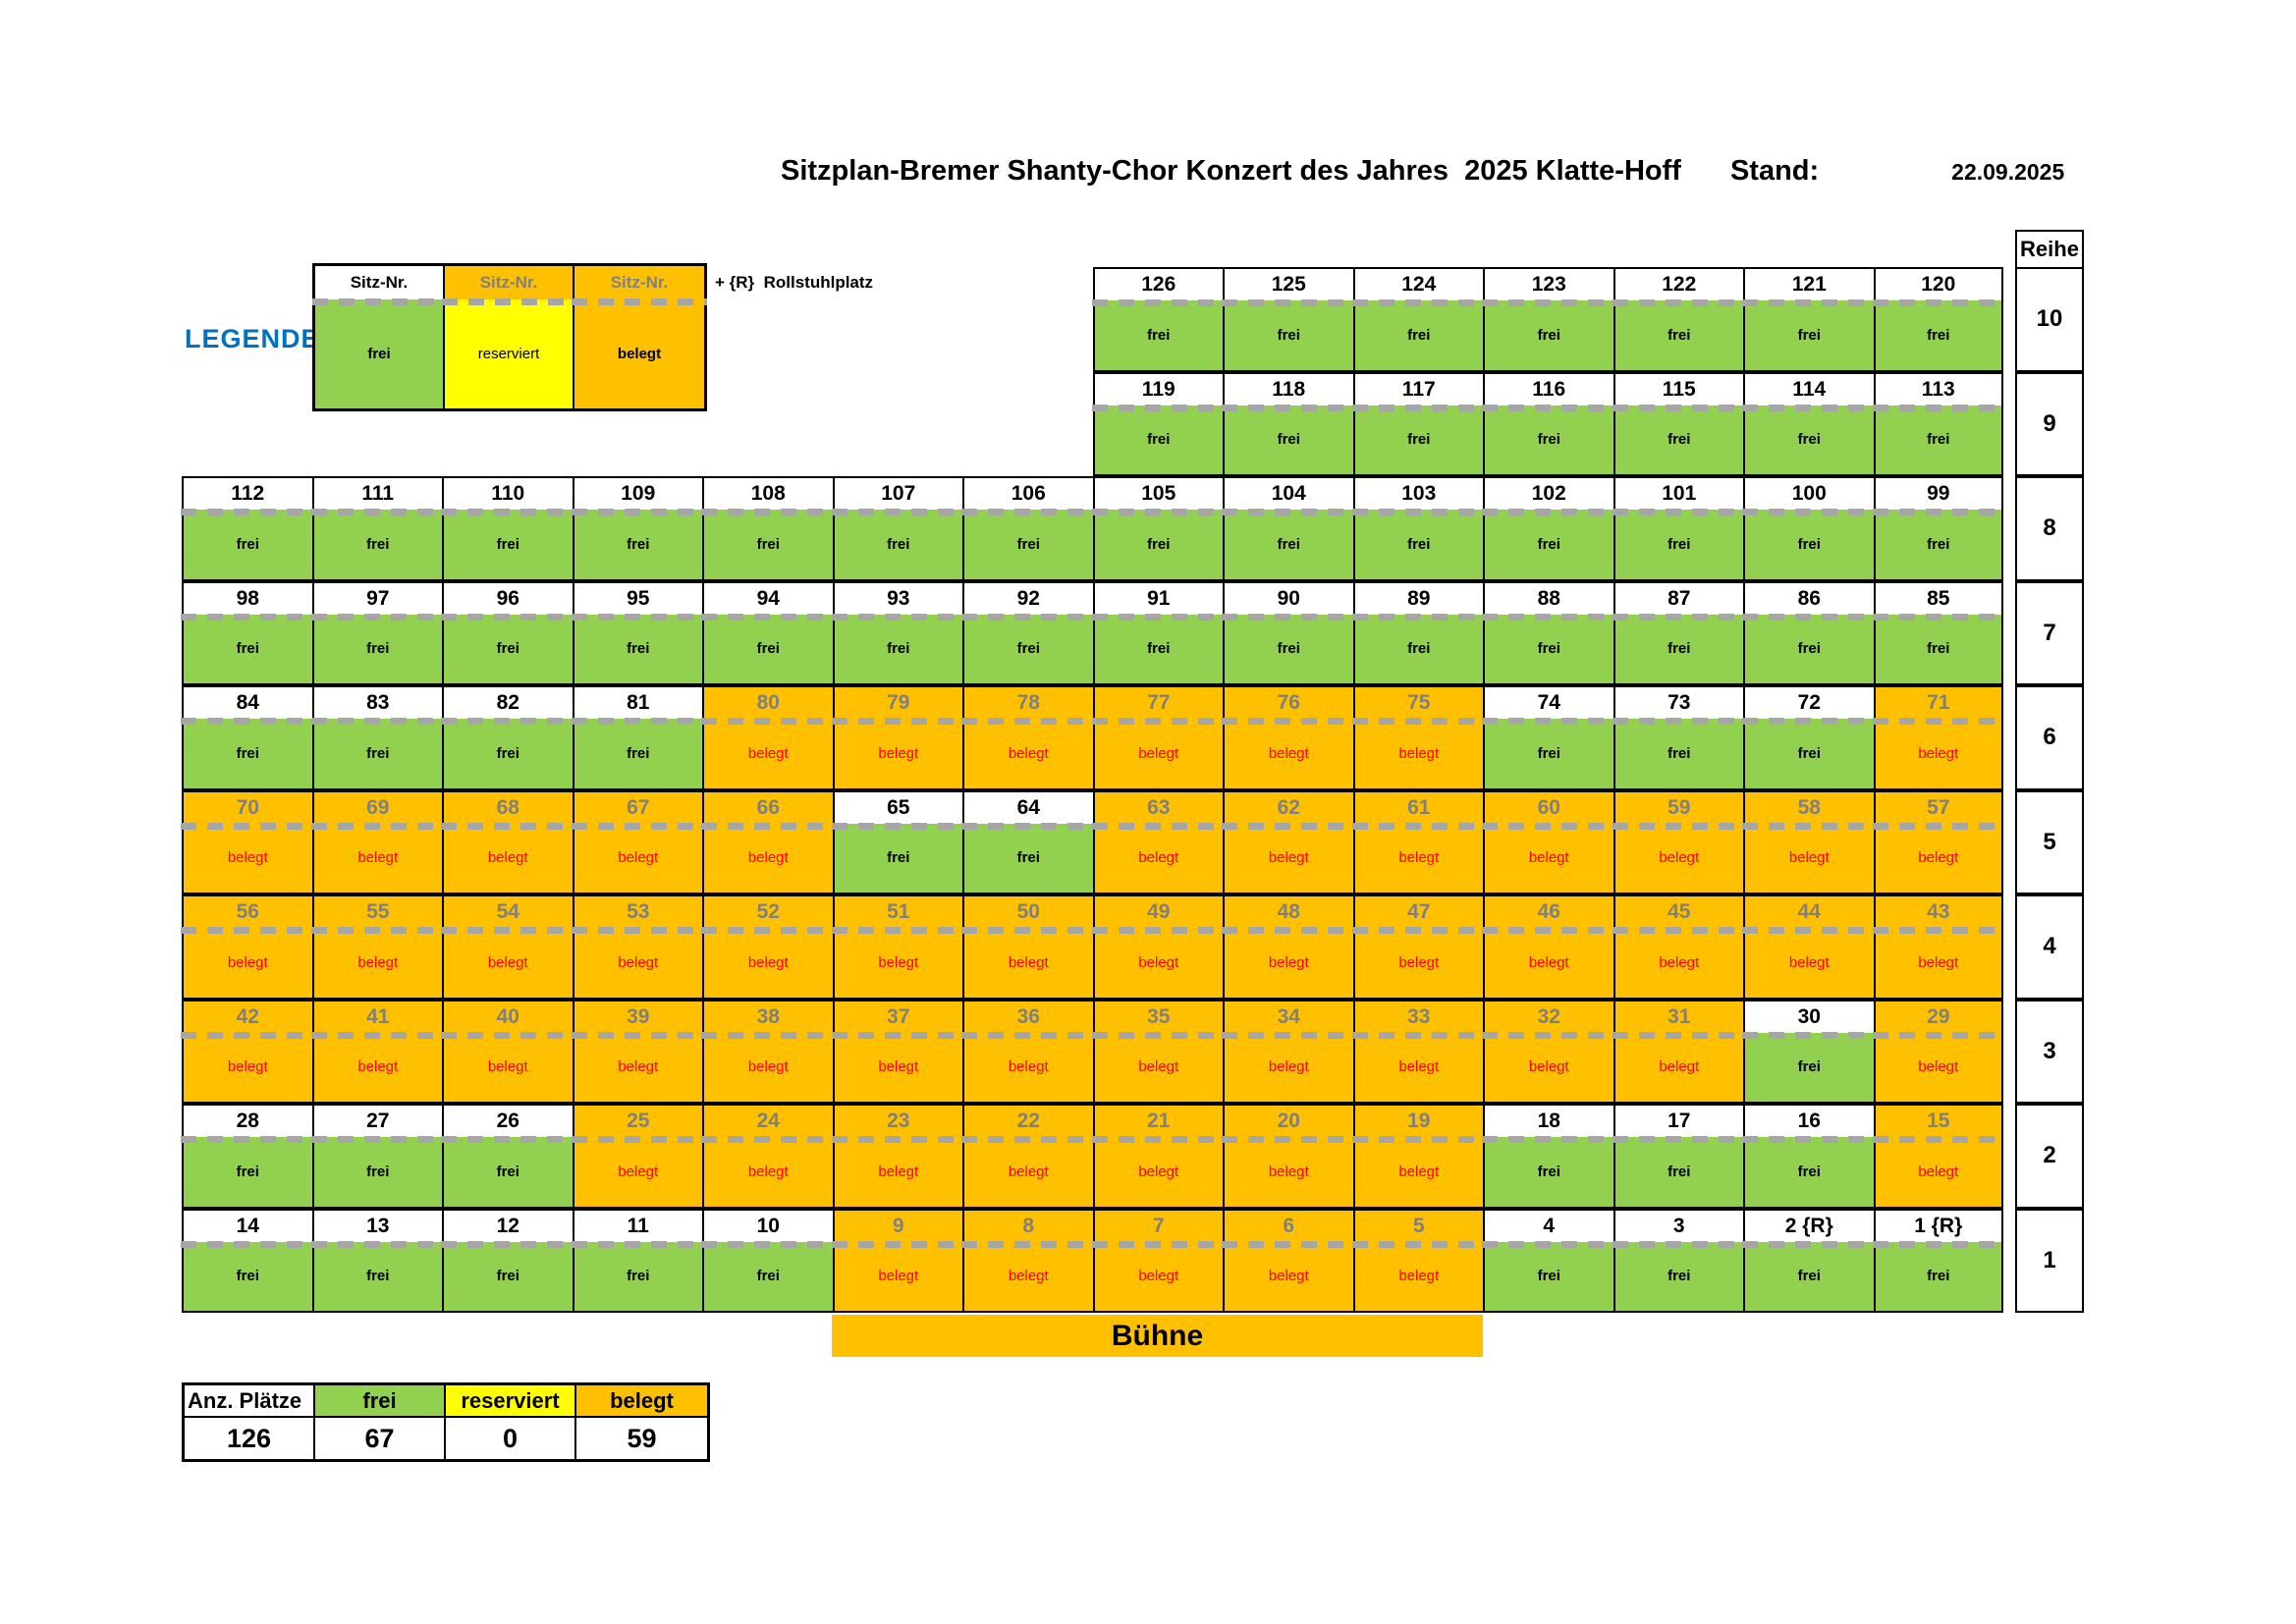 This screenshot has height=1624, width=2296. I want to click on seat-cell: 103 frei, so click(1418, 528).